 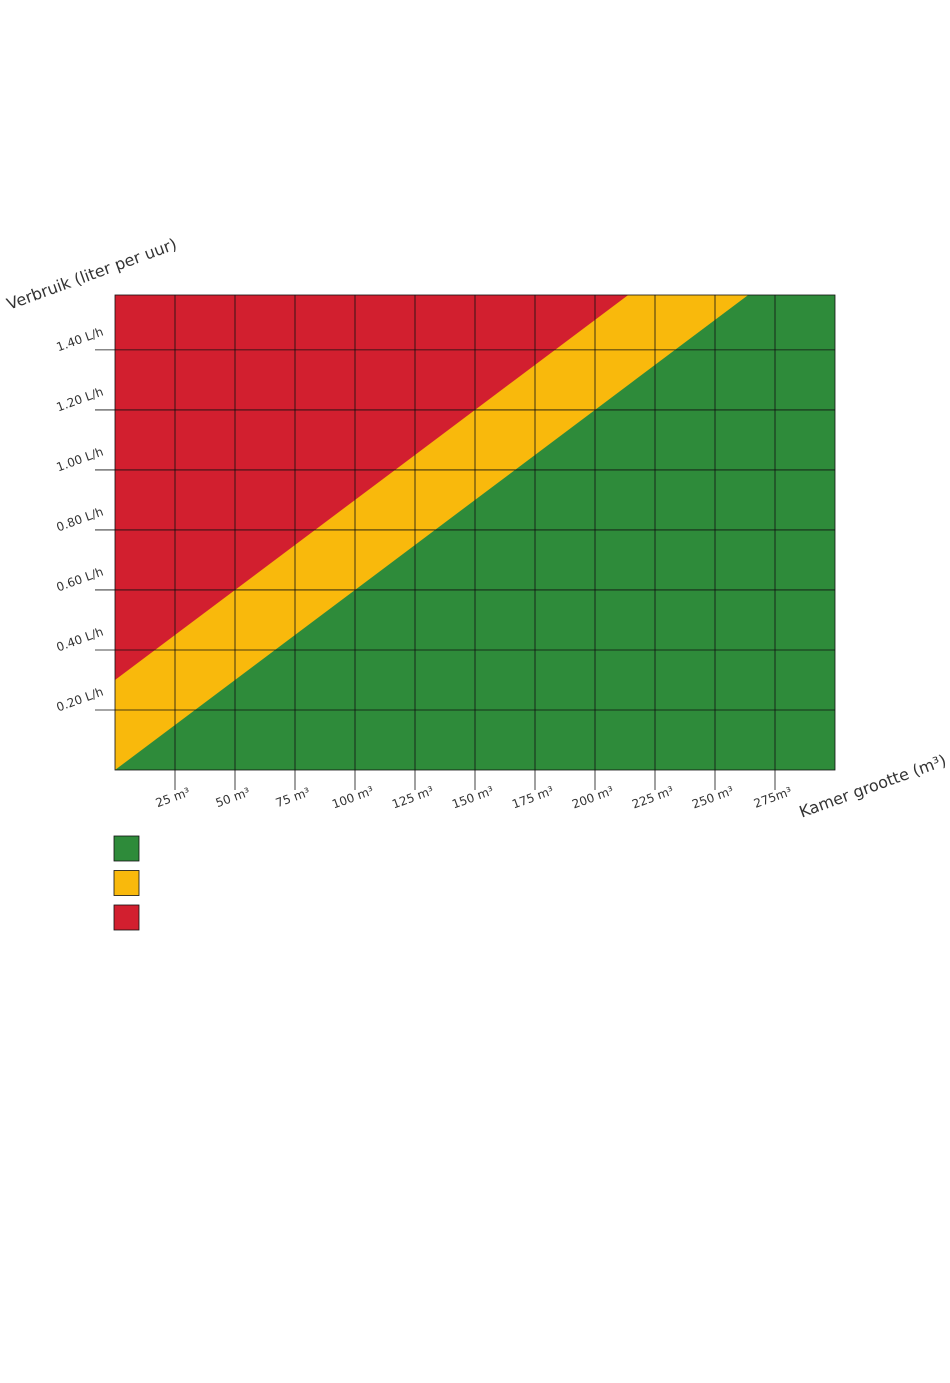 What do you see at coordinates (713, 797) in the screenshot?
I see `x-tick-label: 250 m³` at bounding box center [713, 797].